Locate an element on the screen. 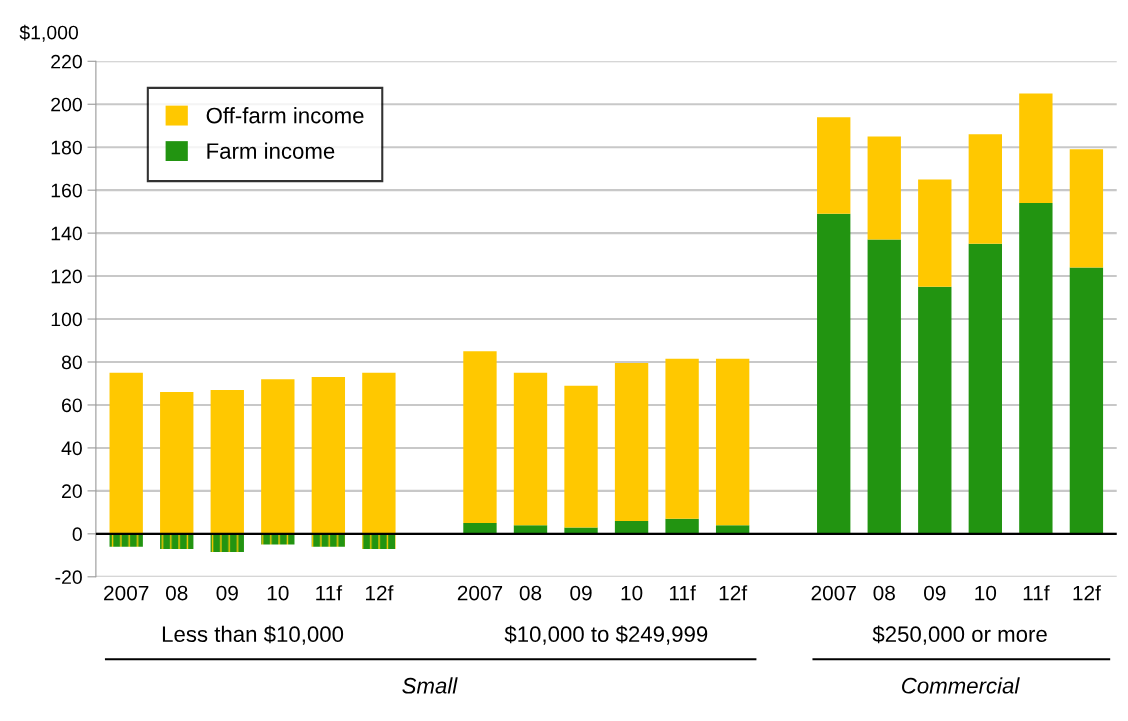 This screenshot has width=1128, height=721. y-axis-title: $1,000 is located at coordinates (49, 33).